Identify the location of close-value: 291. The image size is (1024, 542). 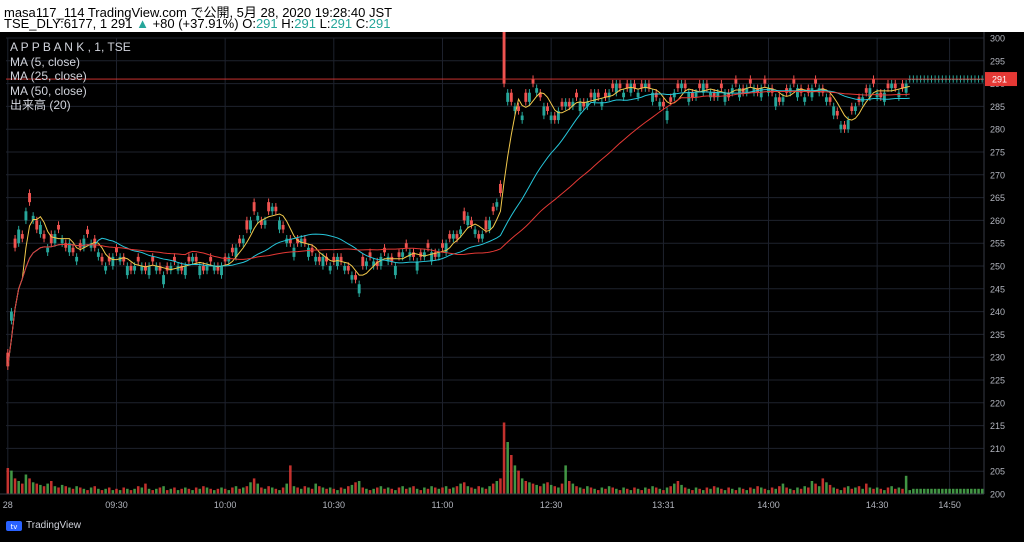
(379, 23).